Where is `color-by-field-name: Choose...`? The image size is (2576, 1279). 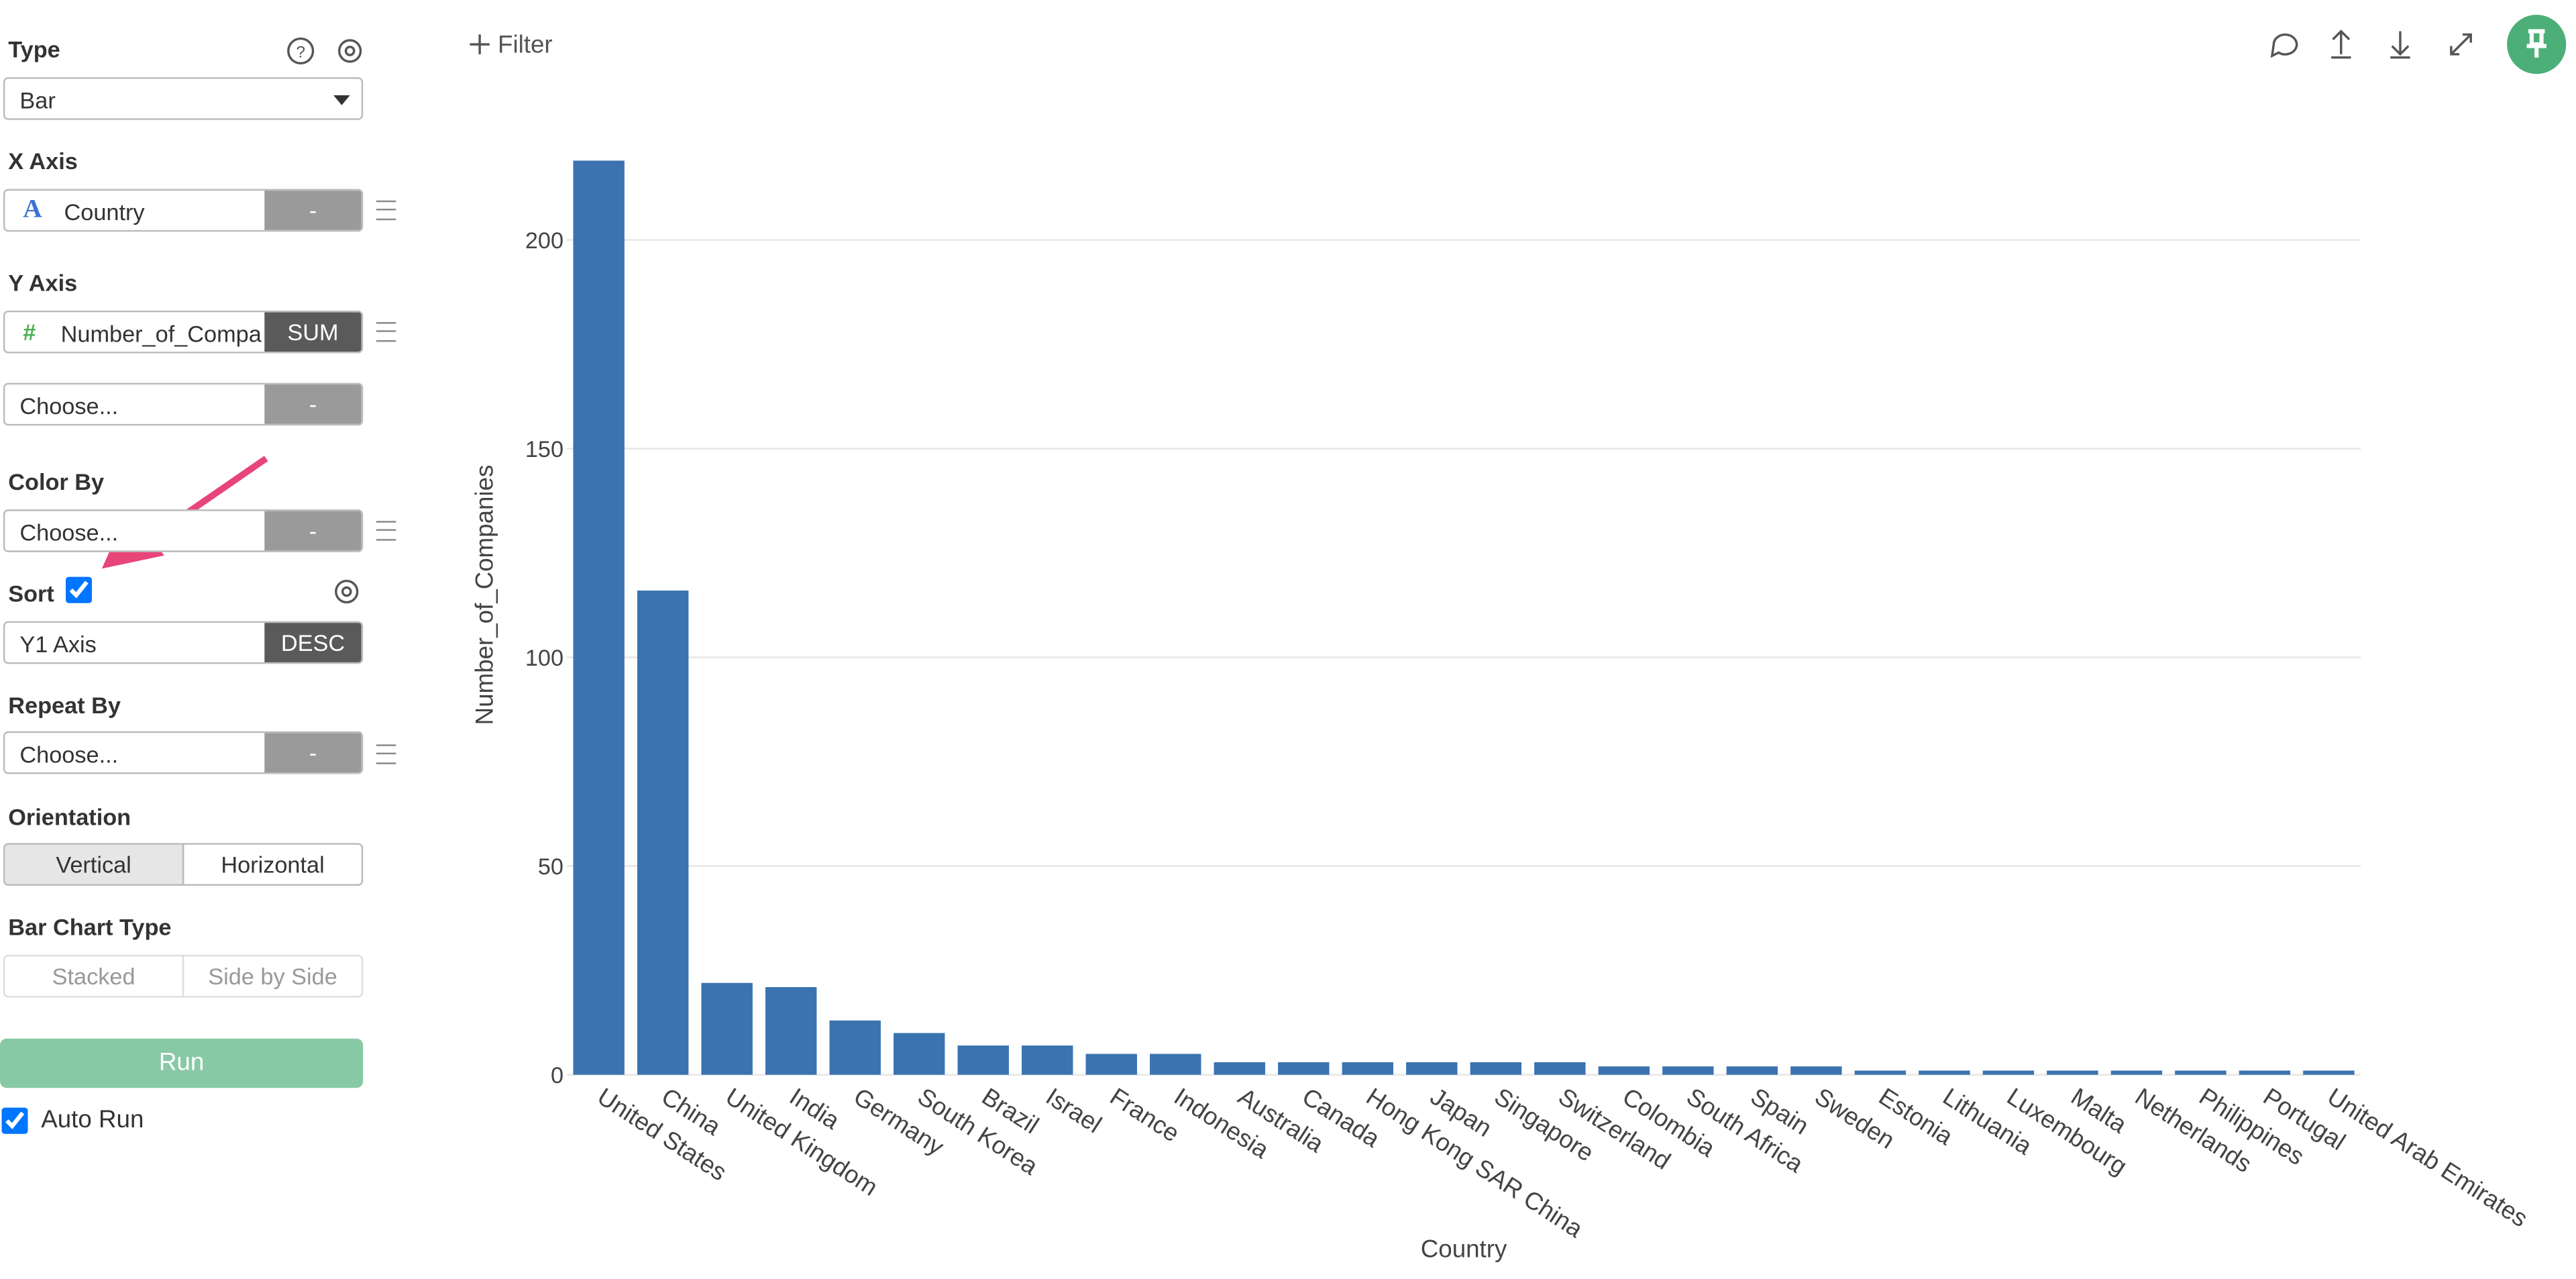 color-by-field-name: Choose... is located at coordinates (69, 532).